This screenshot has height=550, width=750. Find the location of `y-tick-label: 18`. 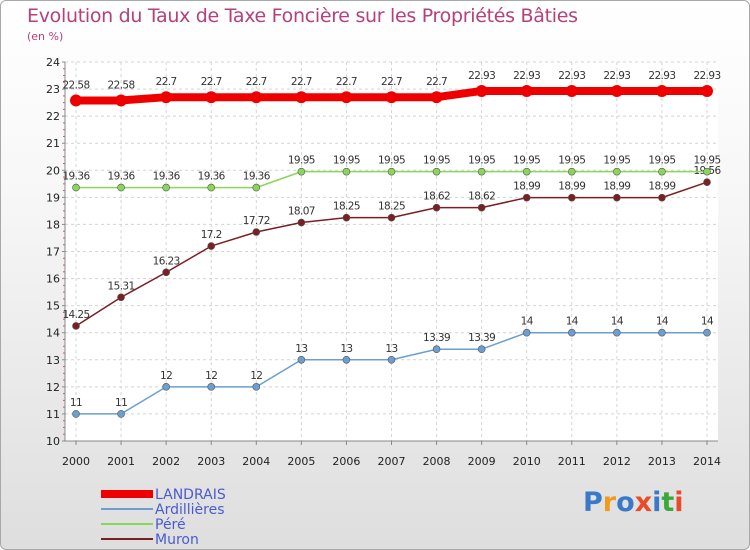

y-tick-label: 18 is located at coordinates (53, 224).